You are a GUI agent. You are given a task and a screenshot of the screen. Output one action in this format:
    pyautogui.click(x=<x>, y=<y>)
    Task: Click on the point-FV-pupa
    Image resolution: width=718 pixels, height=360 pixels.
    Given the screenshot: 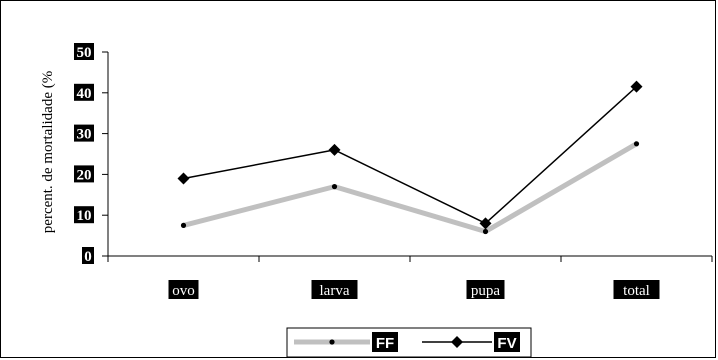 What is the action you would take?
    pyautogui.click(x=485, y=223)
    